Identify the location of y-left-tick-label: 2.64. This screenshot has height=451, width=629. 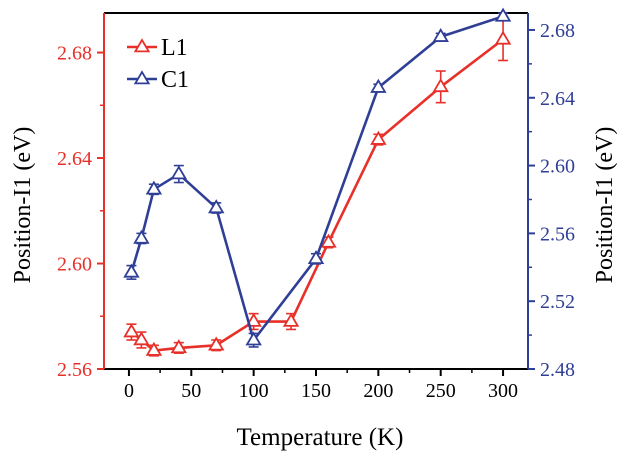
(74, 159).